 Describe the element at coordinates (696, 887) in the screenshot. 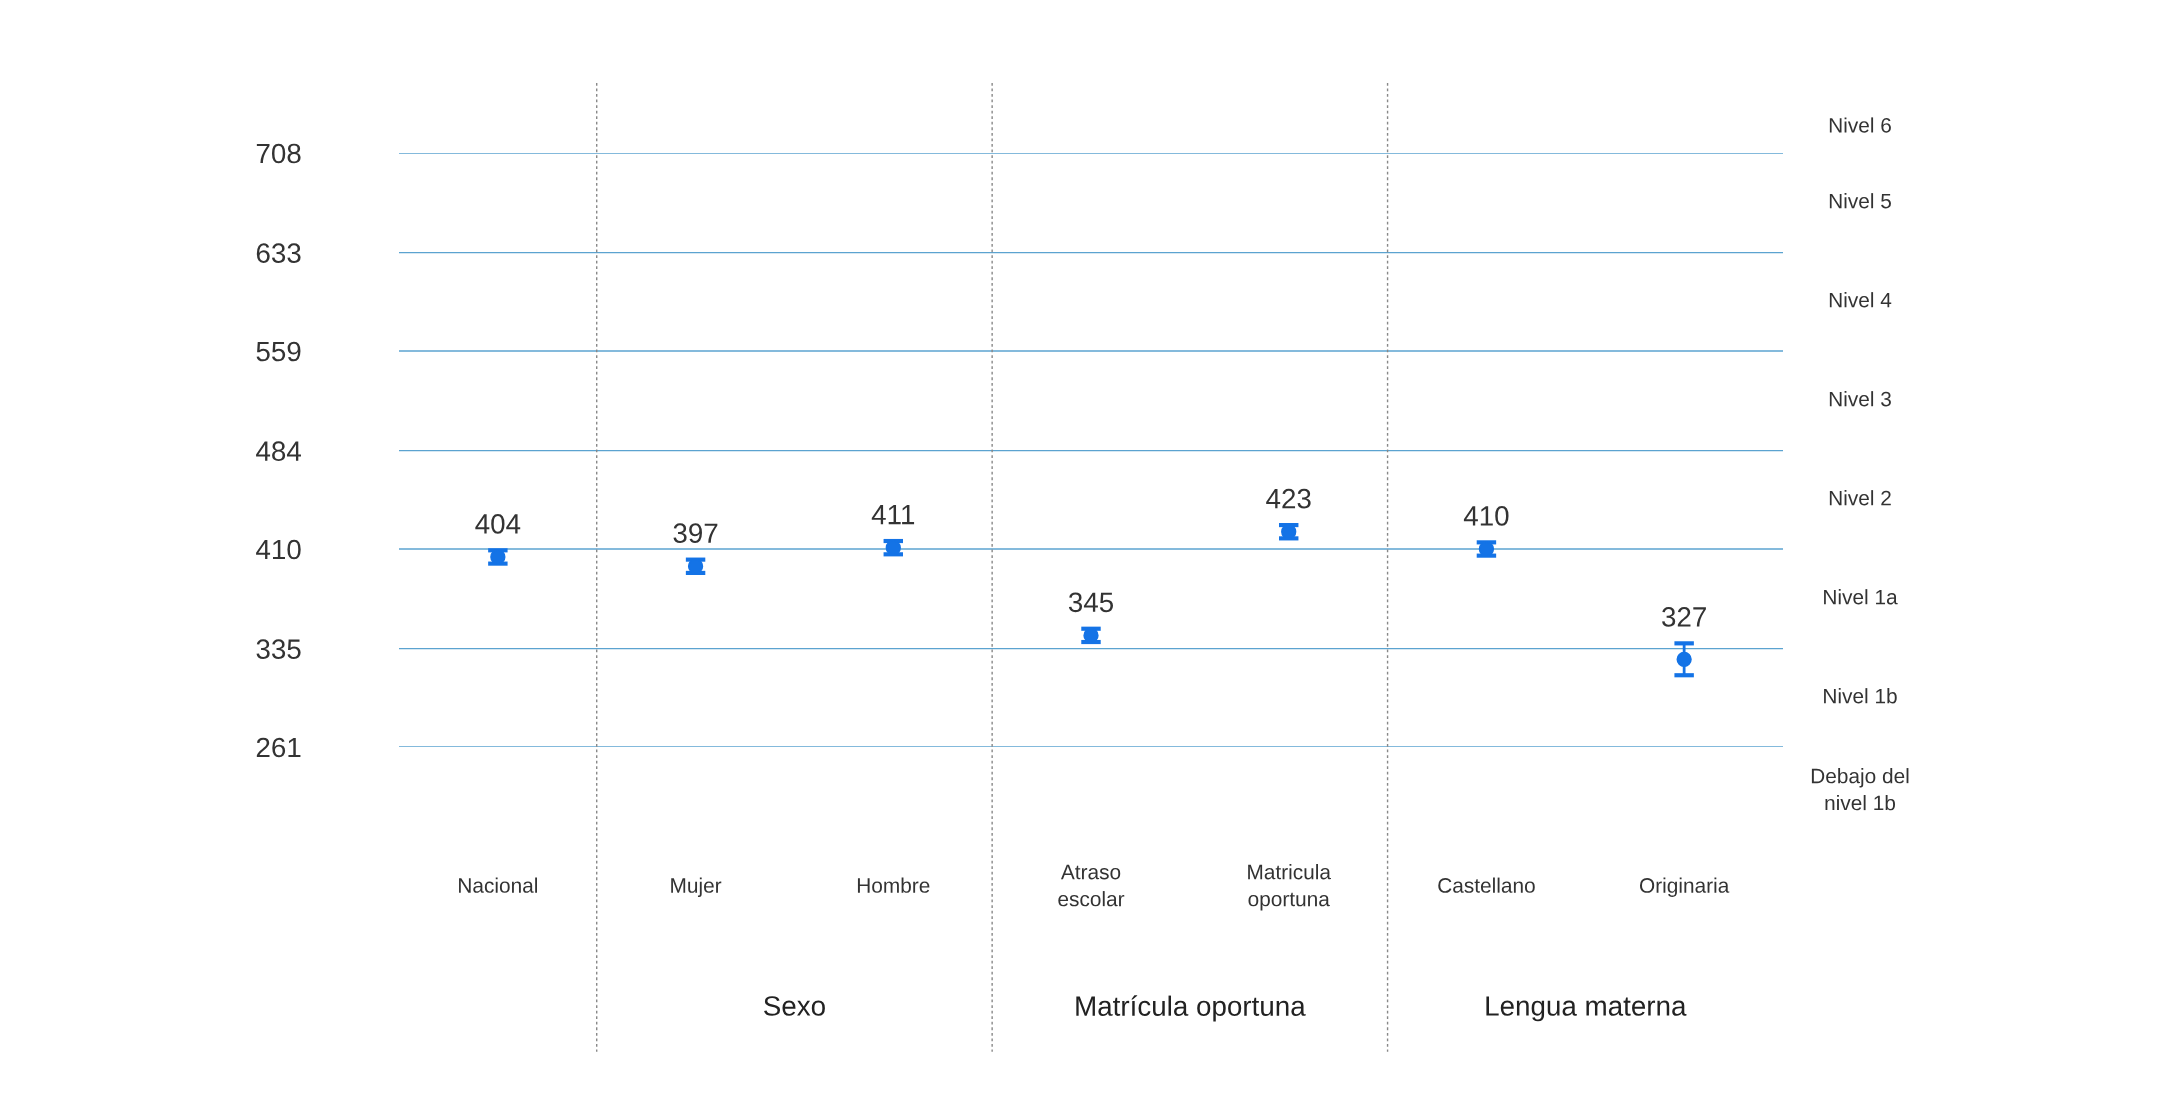

I see `x-tick-label: Mujer` at that location.